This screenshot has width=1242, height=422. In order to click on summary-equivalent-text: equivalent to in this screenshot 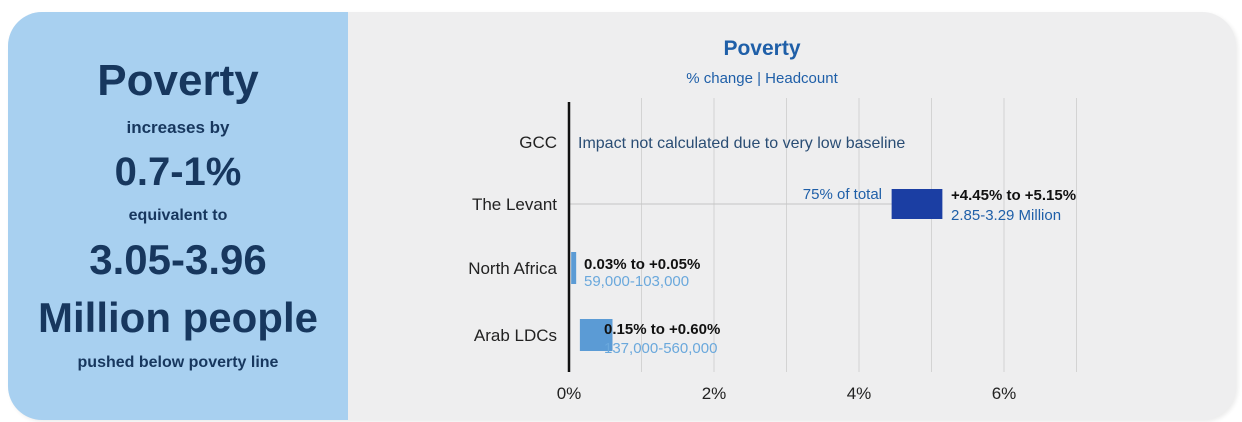, I will do `click(178, 215)`.